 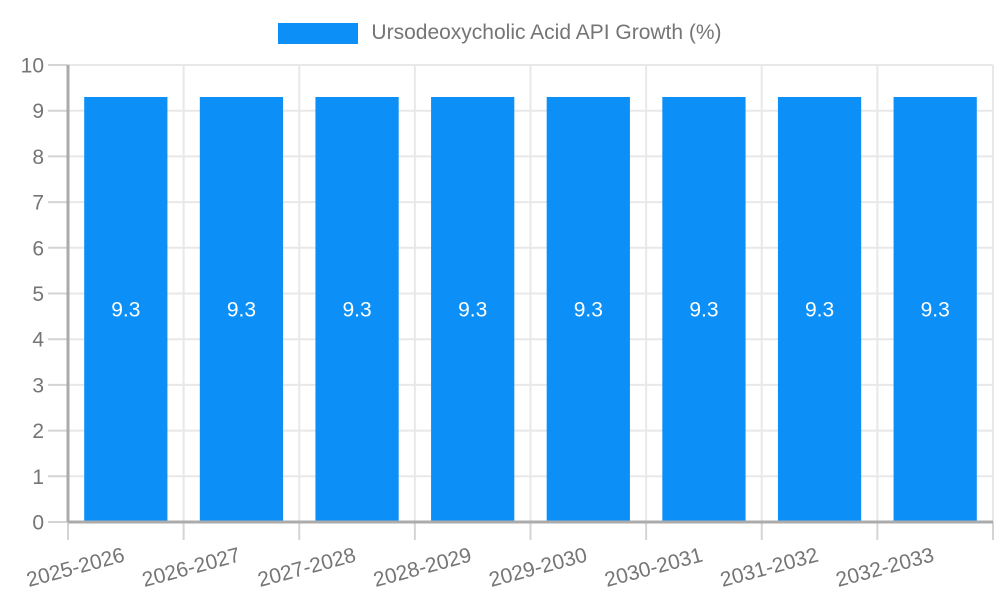 I want to click on x-tick-label: 2026-2027, so click(x=191, y=568).